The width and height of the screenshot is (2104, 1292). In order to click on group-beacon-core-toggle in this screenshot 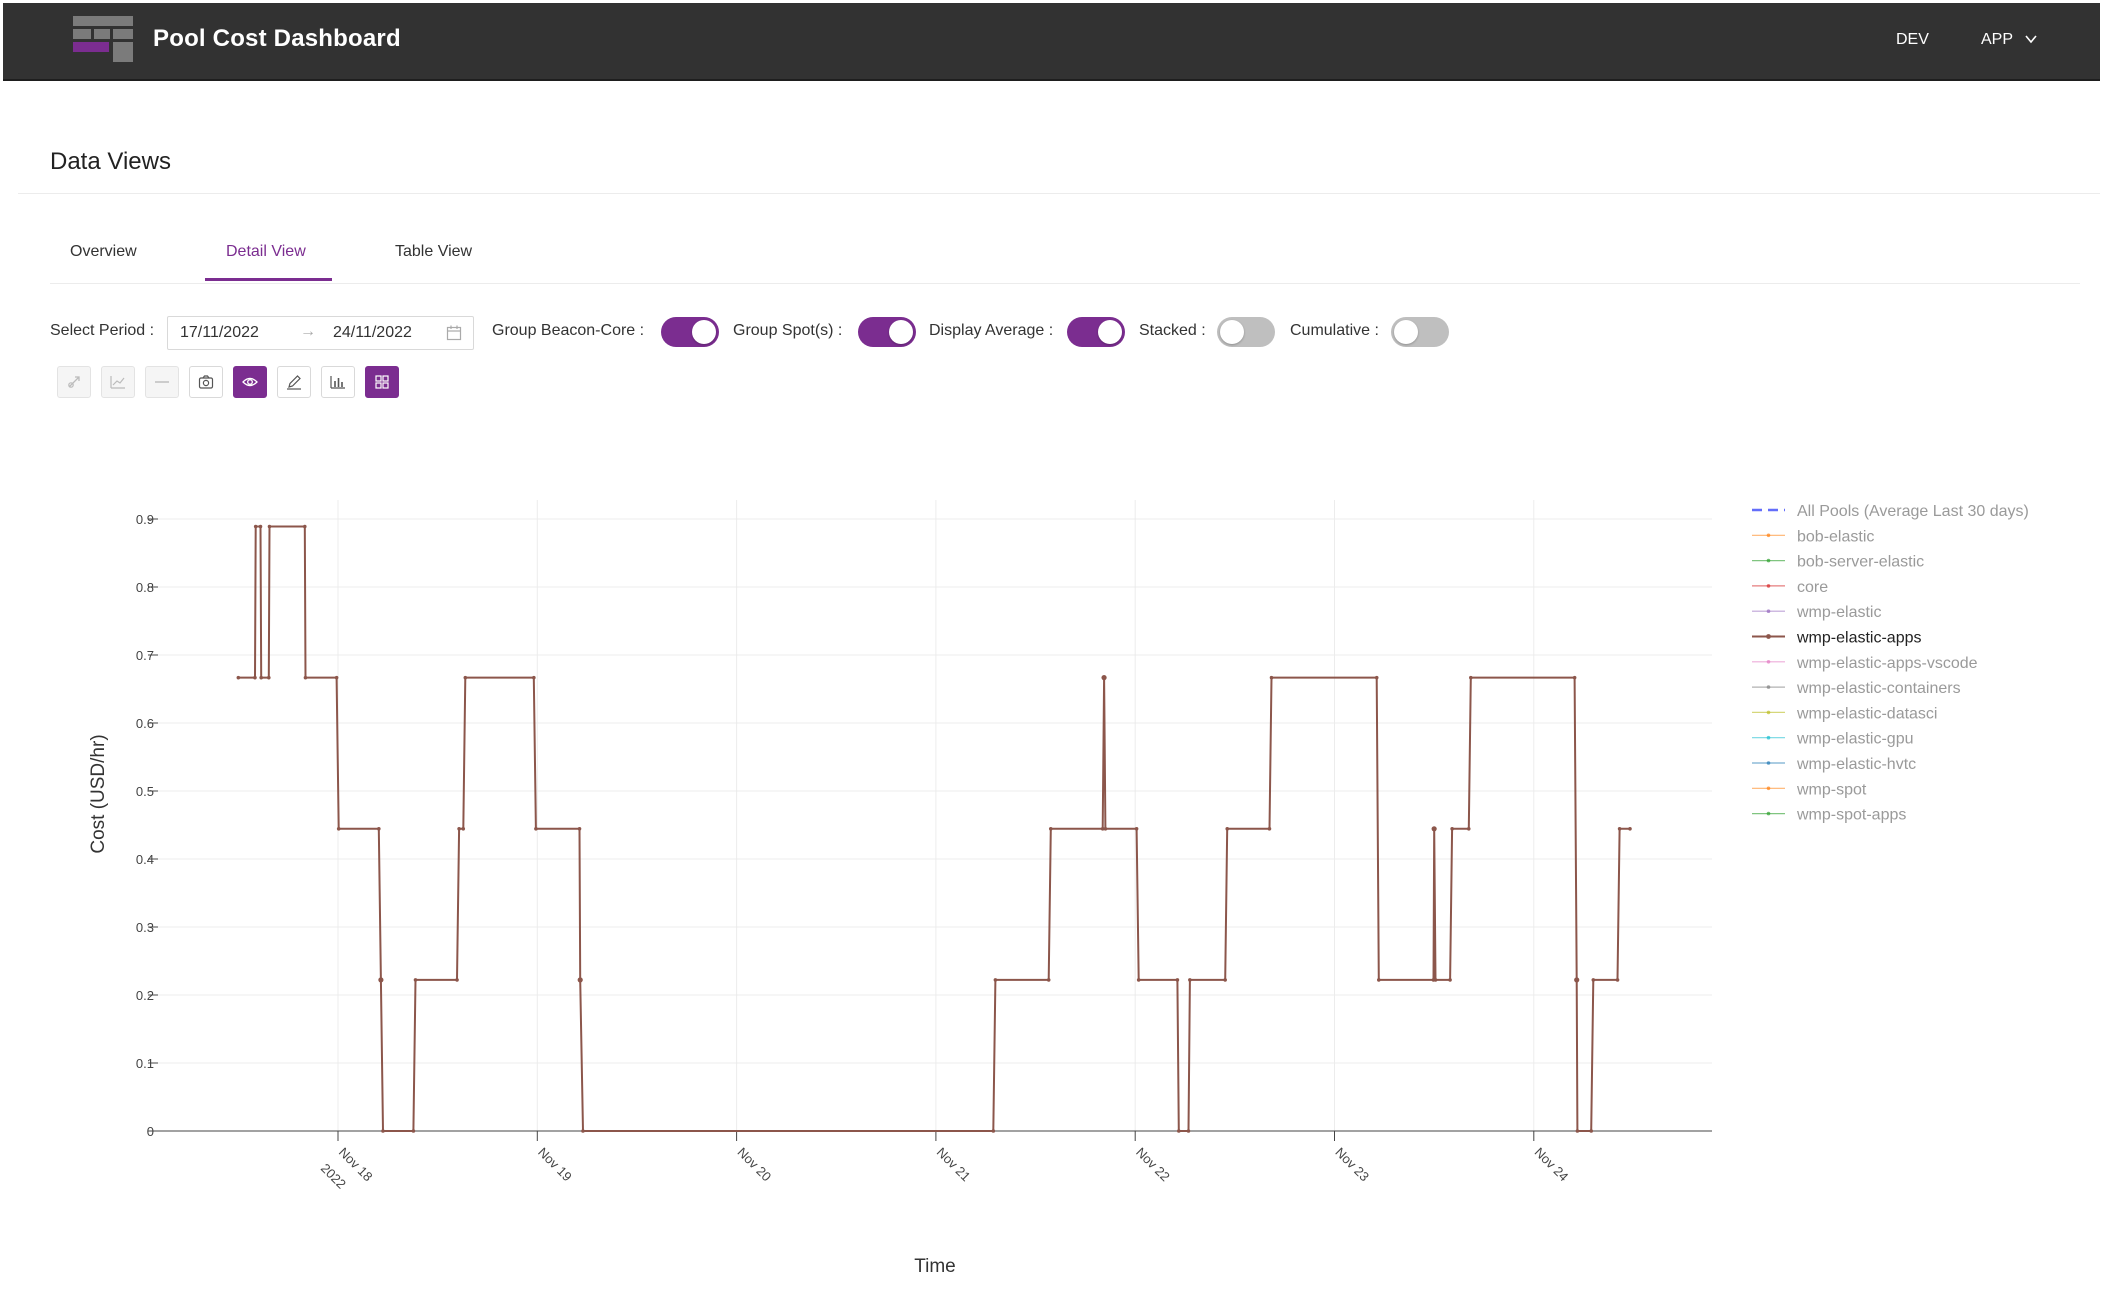, I will do `click(690, 332)`.